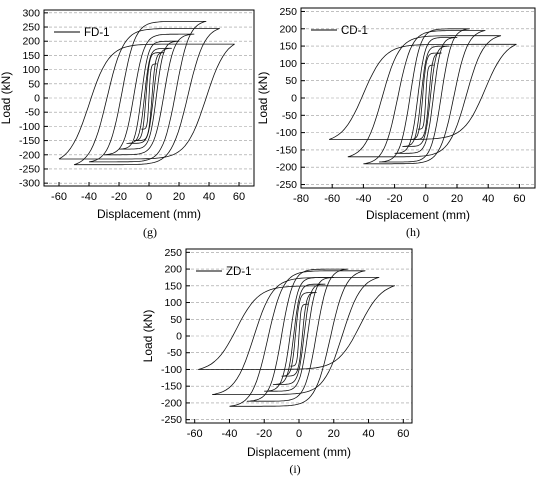 The height and width of the screenshot is (484, 550). I want to click on panel-caption: (g), so click(150, 232).